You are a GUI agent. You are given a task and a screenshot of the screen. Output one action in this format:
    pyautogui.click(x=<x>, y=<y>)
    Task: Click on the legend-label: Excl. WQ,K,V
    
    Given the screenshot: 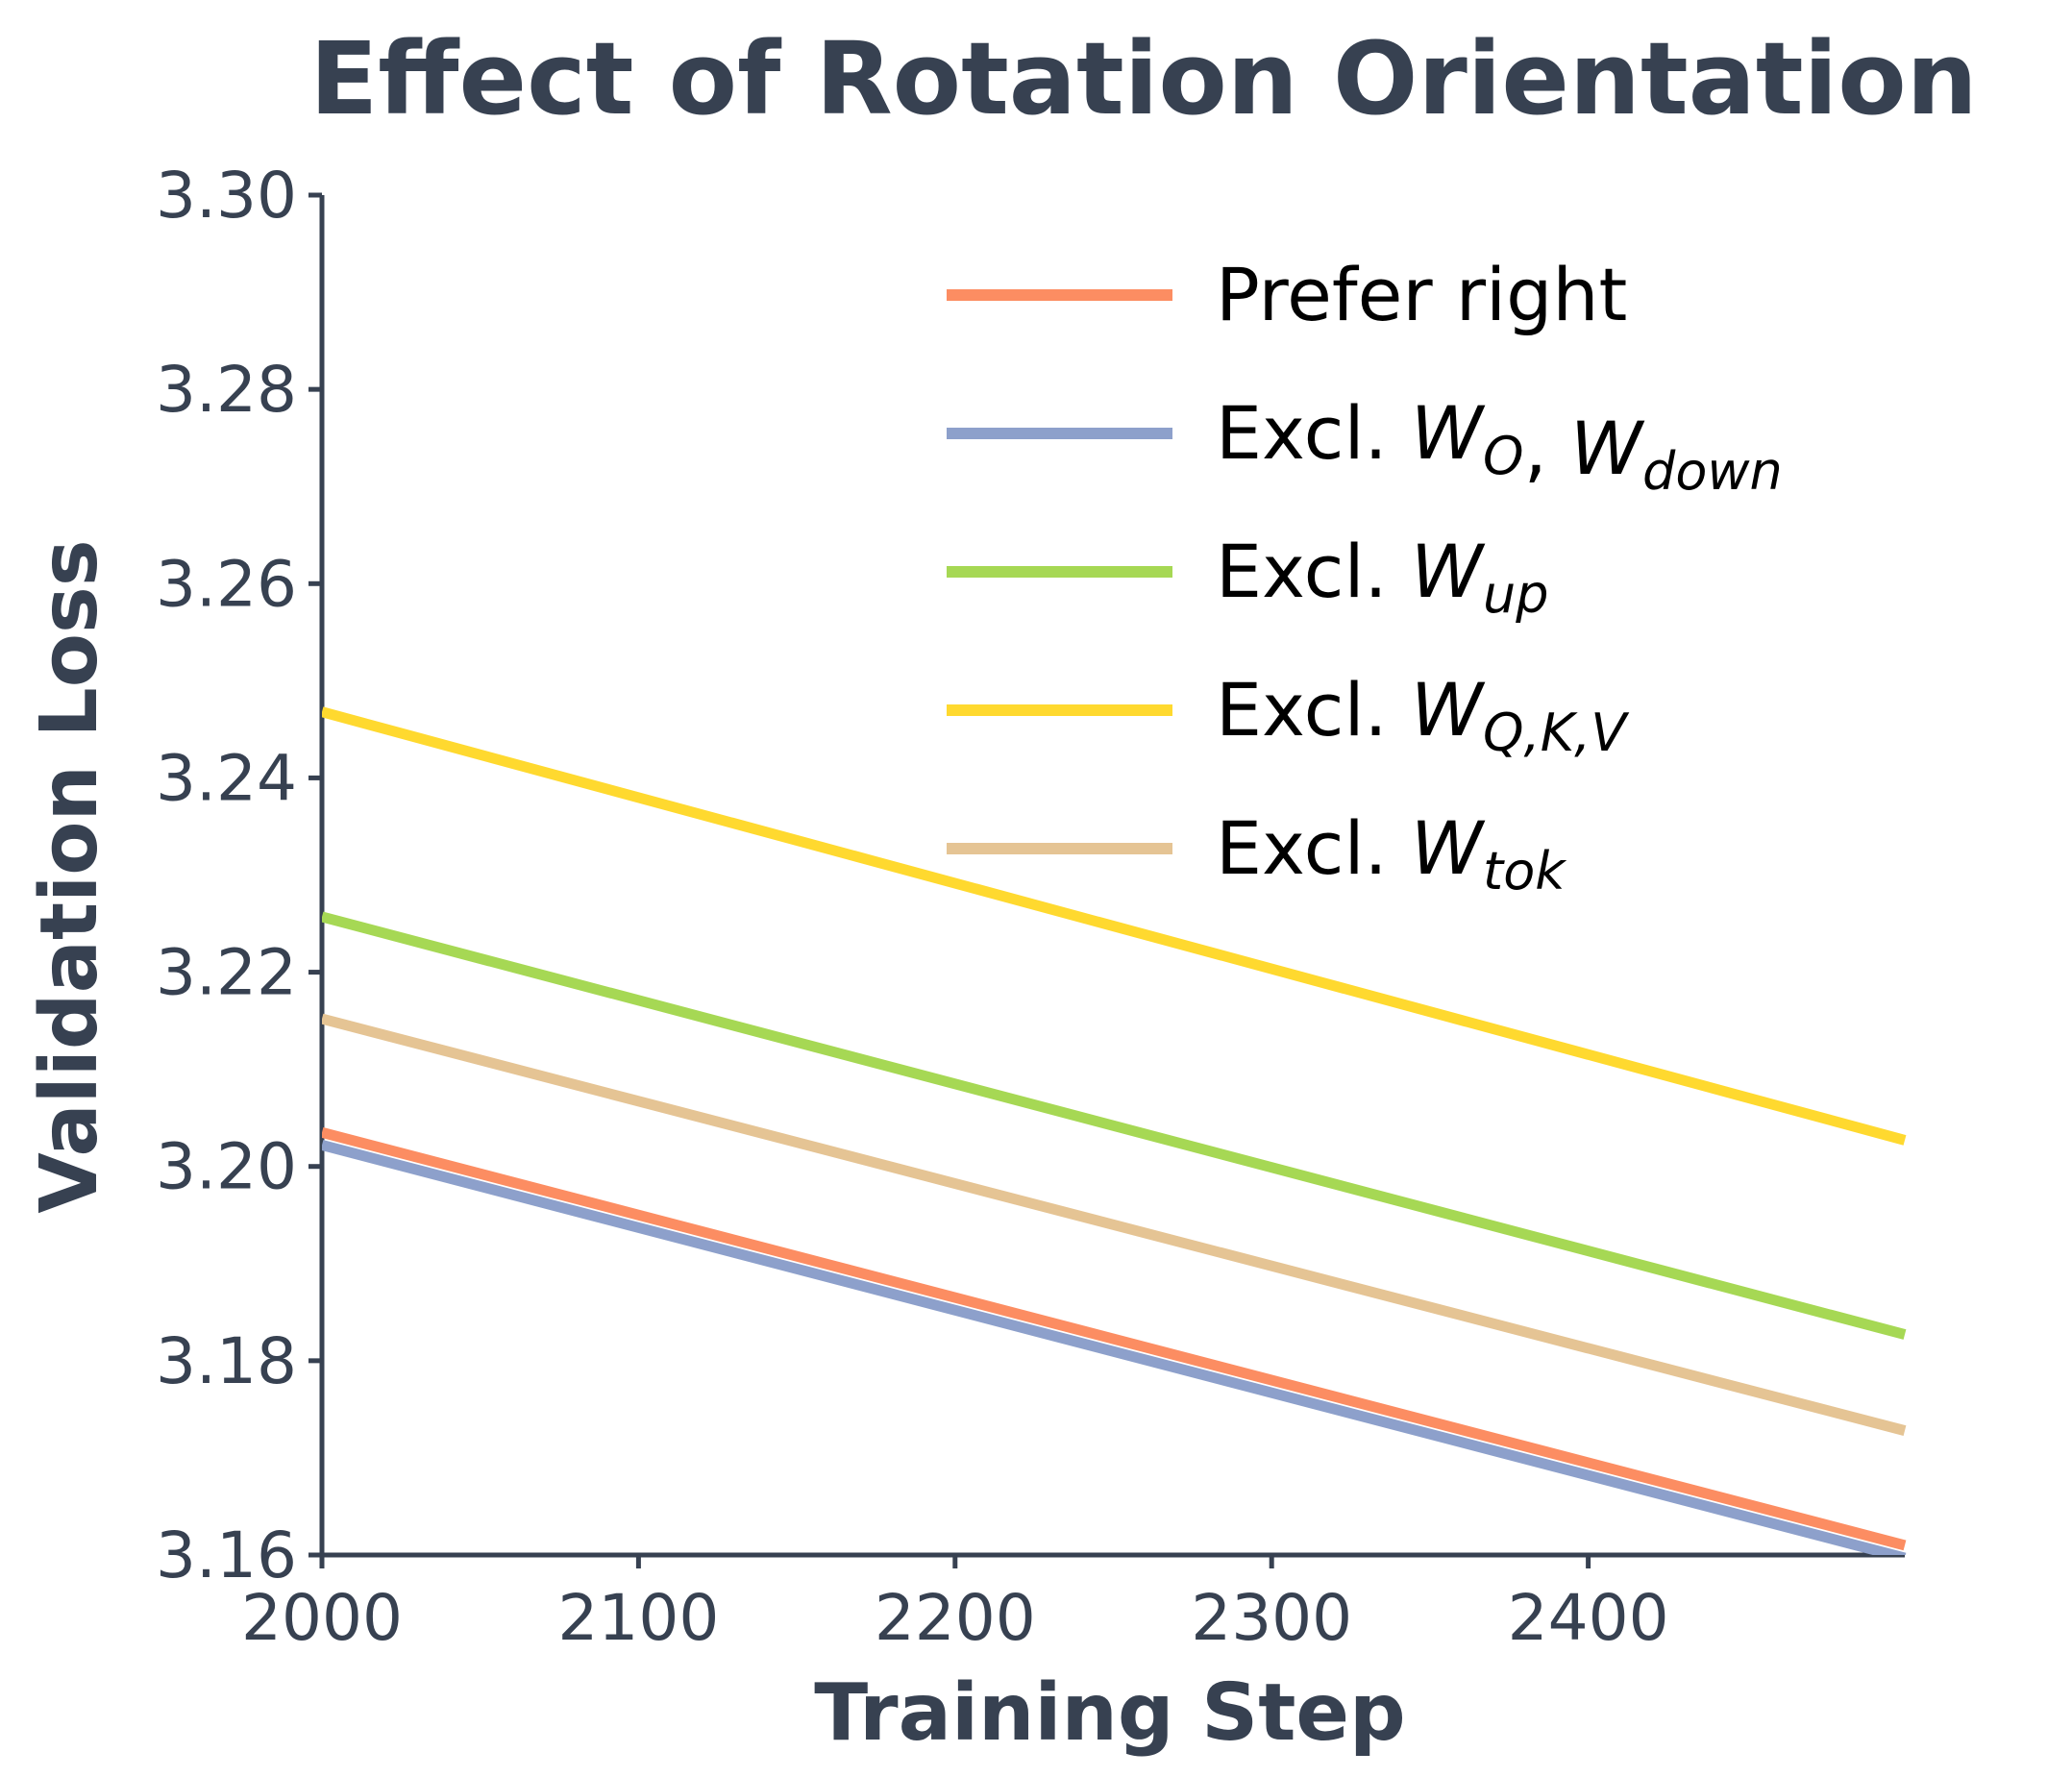 What is the action you would take?
    pyautogui.click(x=1423, y=715)
    